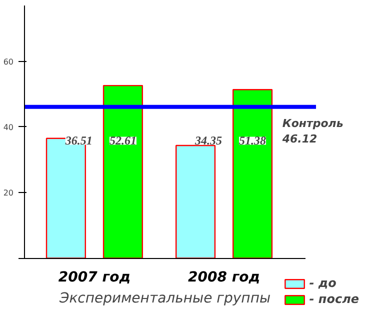 The width and height of the screenshot is (379, 326). Describe the element at coordinates (208, 141) in the screenshot. I see `data-label: 34.35` at that location.